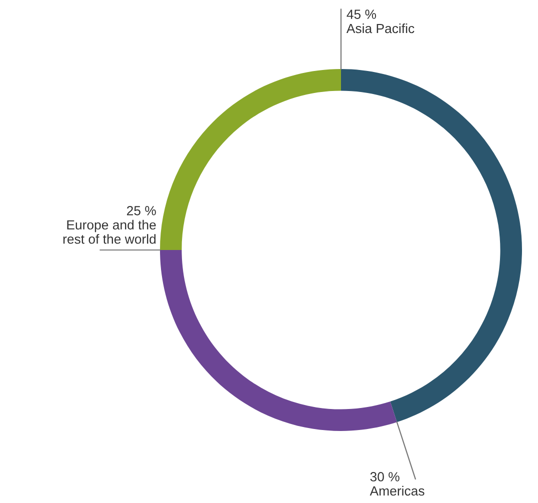  What do you see at coordinates (380, 28) in the screenshot?
I see `slice-label: Asia Pacific` at bounding box center [380, 28].